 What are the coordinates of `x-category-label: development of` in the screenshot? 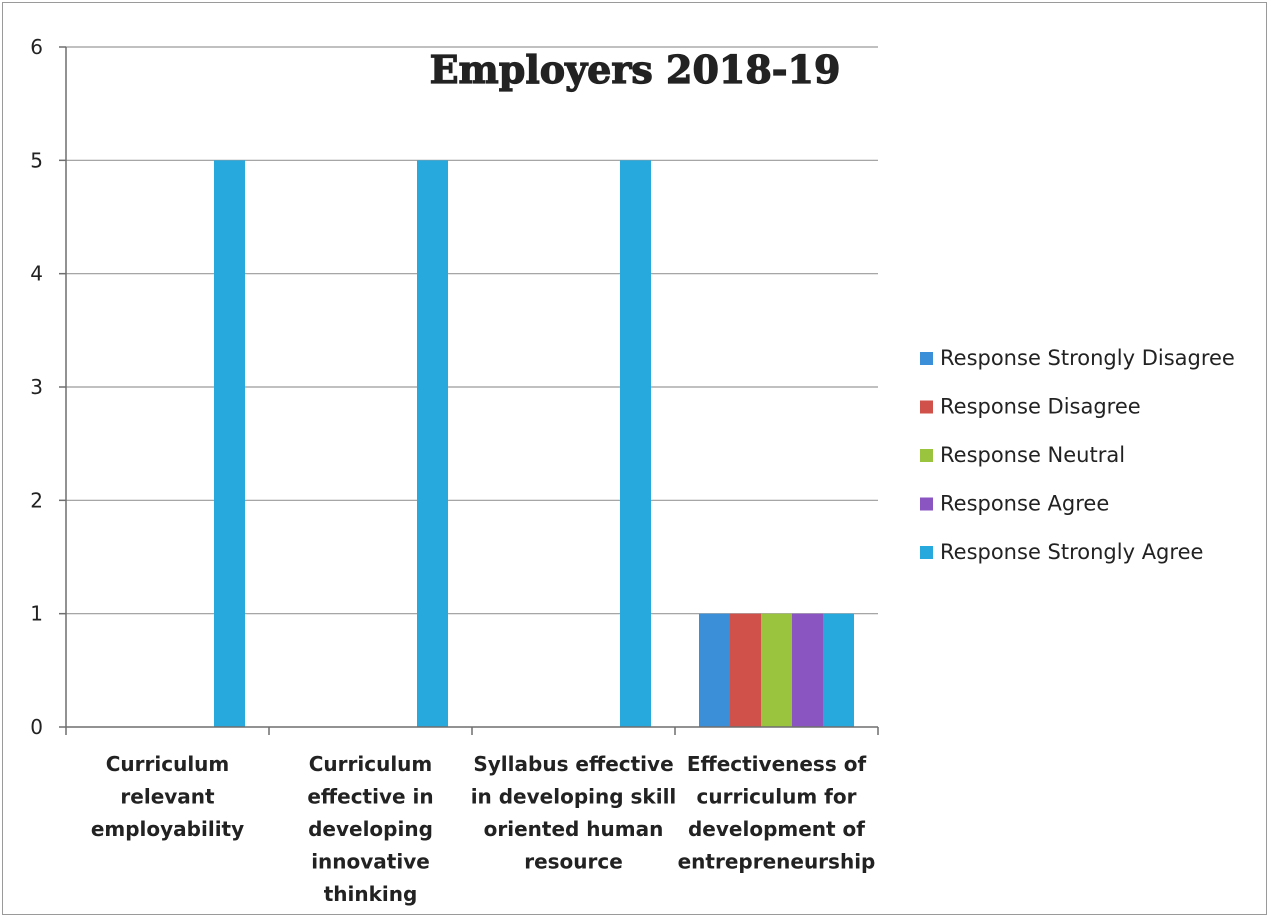 It's located at (776, 829).